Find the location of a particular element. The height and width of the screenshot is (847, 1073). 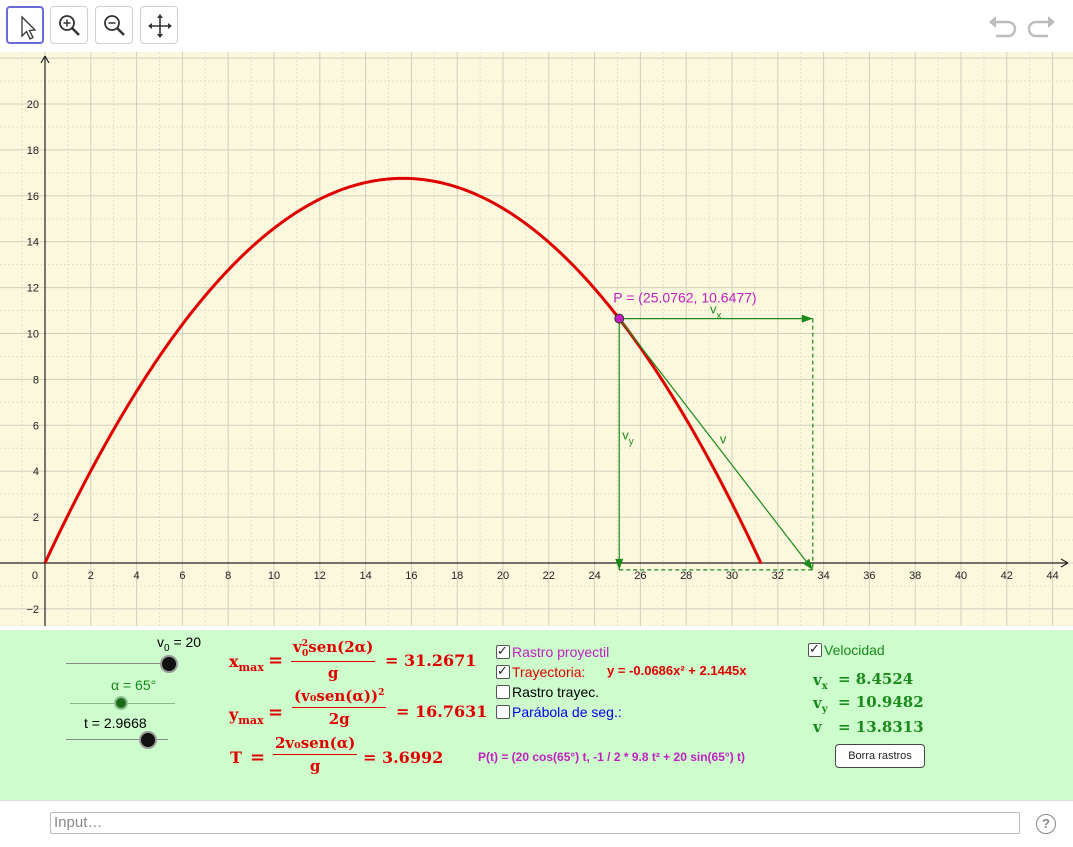

T-lhs: T is located at coordinates (236, 757).